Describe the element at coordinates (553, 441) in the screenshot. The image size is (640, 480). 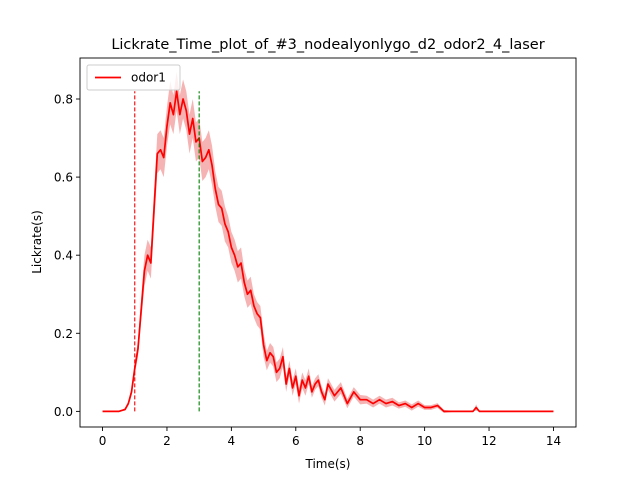
I see `x-tick-label: 14` at that location.